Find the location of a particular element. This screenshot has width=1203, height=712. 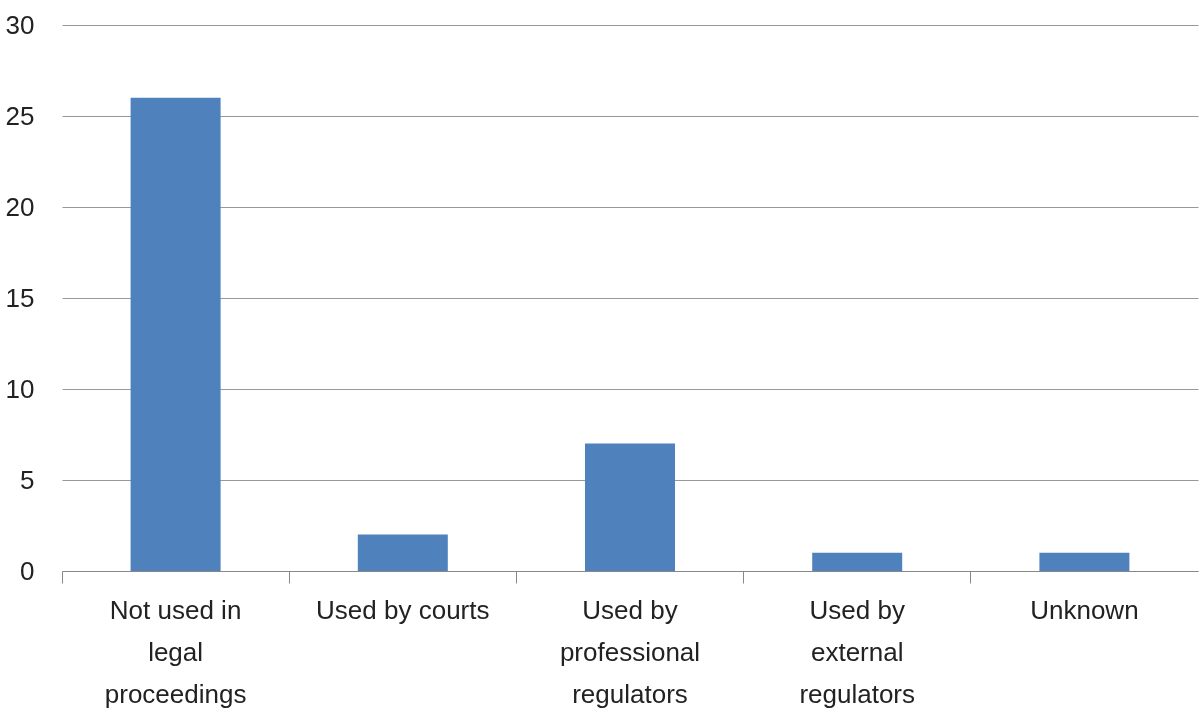

y-tick-label: 5 is located at coordinates (27, 479).